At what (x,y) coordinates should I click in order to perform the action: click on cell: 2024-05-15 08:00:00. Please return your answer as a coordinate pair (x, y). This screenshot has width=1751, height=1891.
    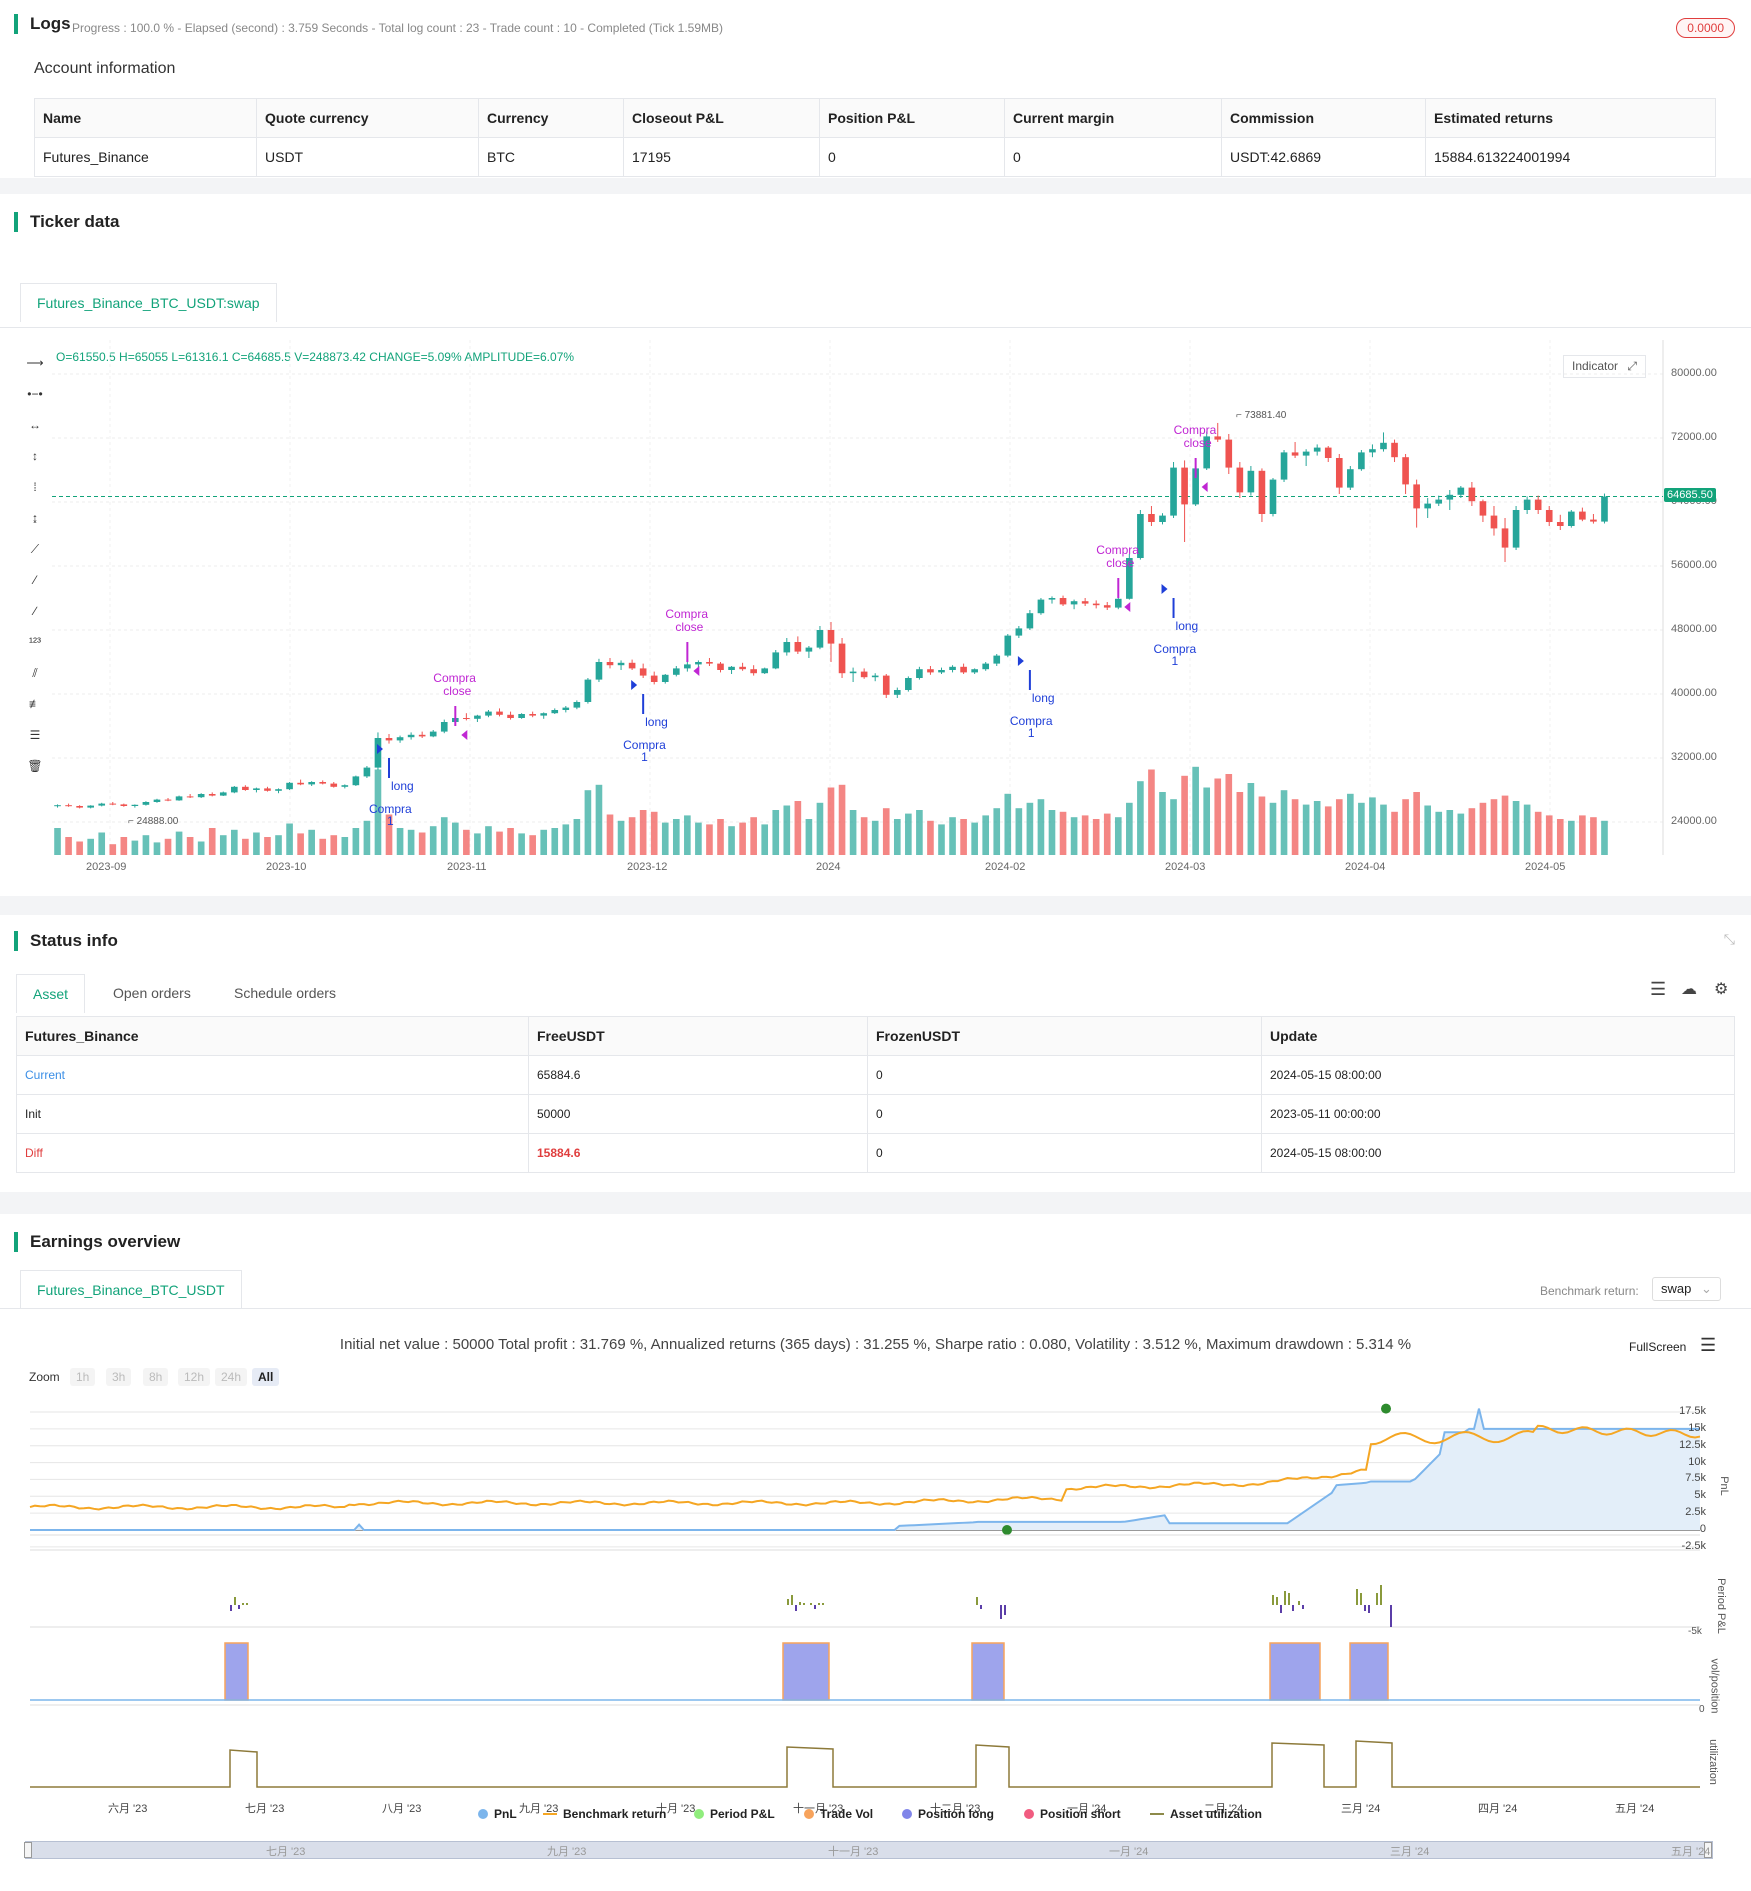
    Looking at the image, I should click on (1498, 1153).